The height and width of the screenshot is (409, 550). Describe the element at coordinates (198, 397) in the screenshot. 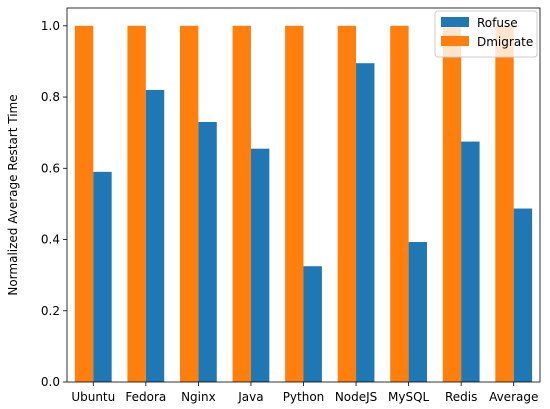

I see `x-tick-label: Nginx` at that location.